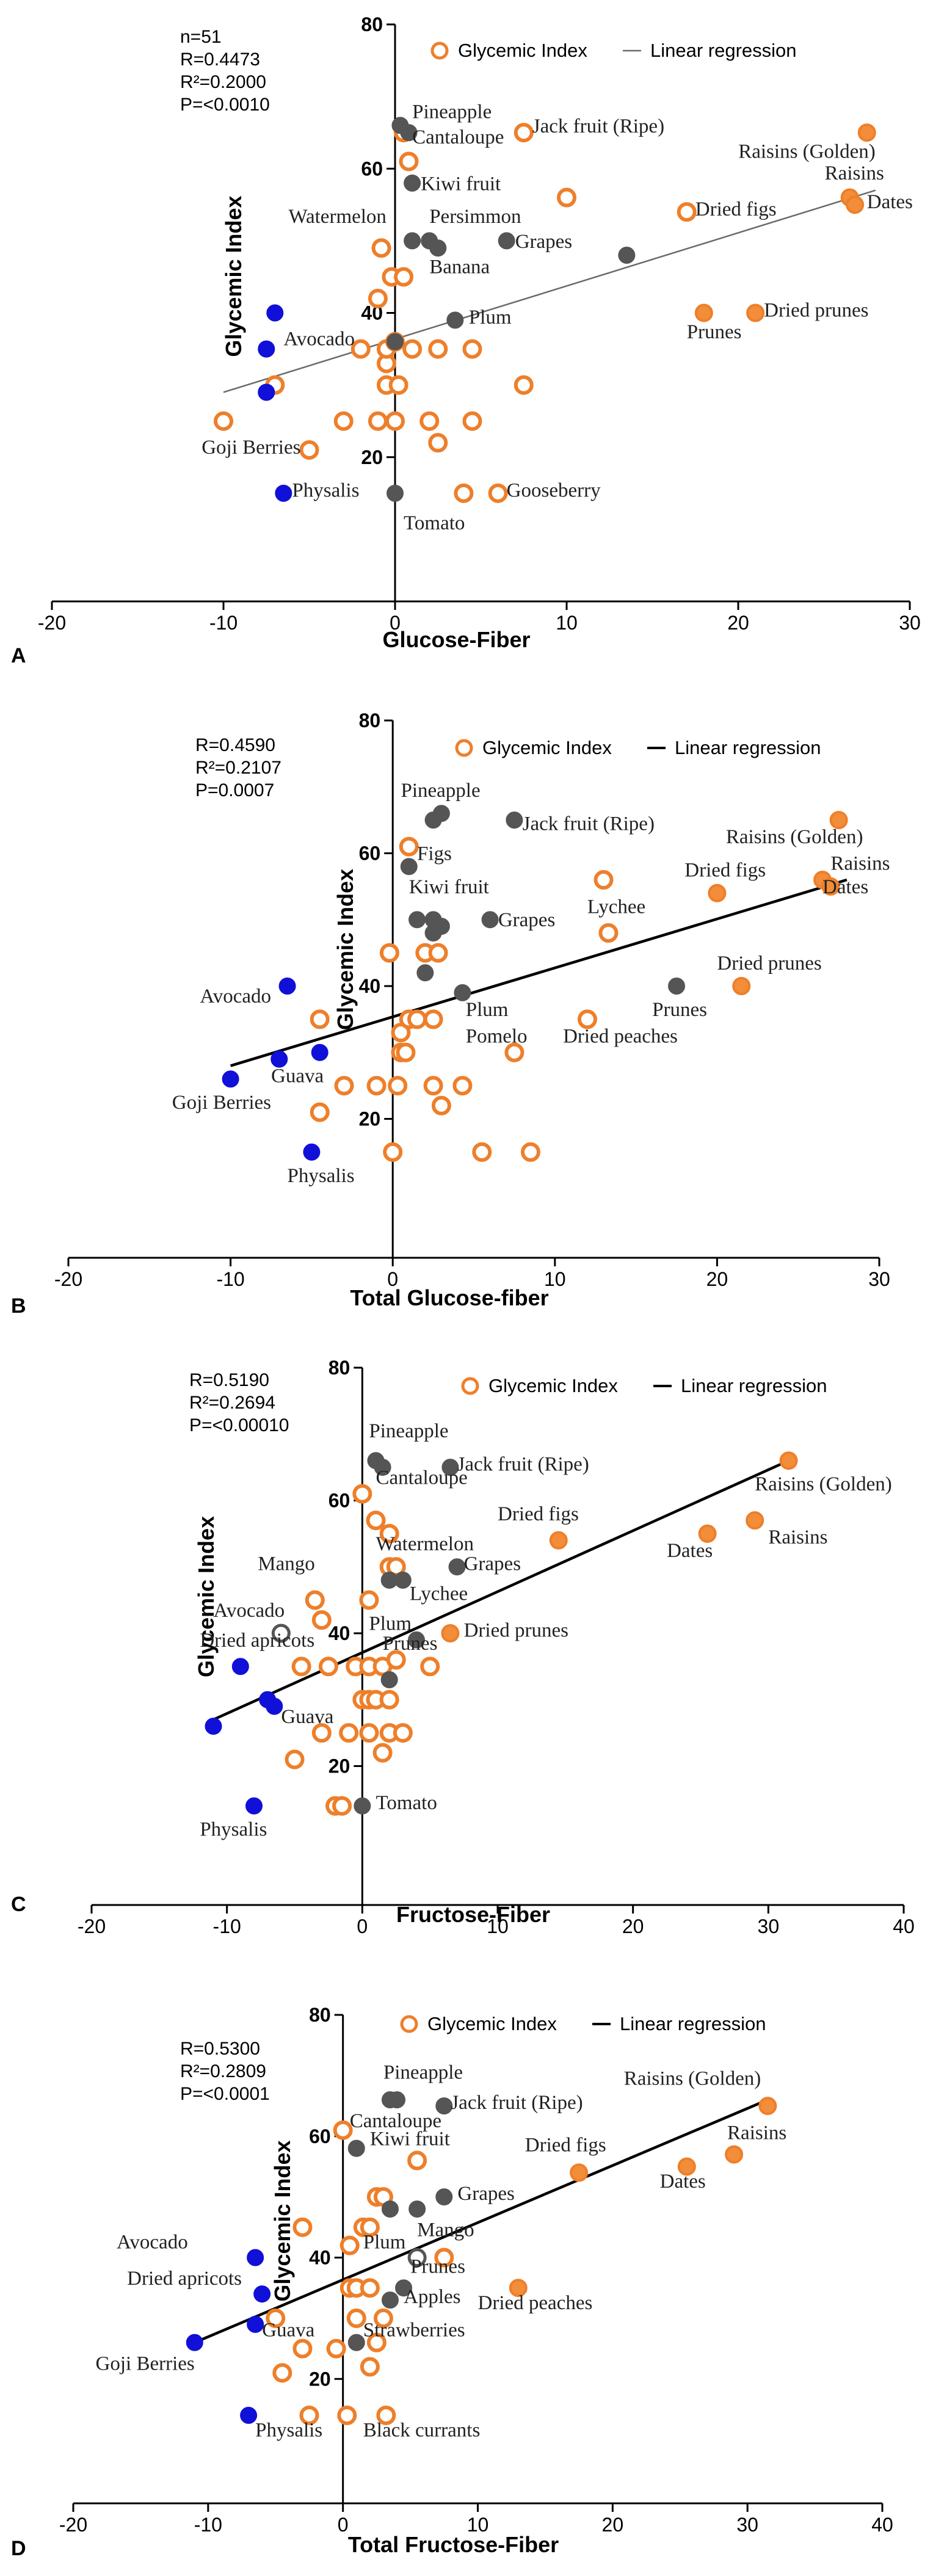  Describe the element at coordinates (225, 2094) in the screenshot. I see `stats-line: P=<0.0001` at that location.